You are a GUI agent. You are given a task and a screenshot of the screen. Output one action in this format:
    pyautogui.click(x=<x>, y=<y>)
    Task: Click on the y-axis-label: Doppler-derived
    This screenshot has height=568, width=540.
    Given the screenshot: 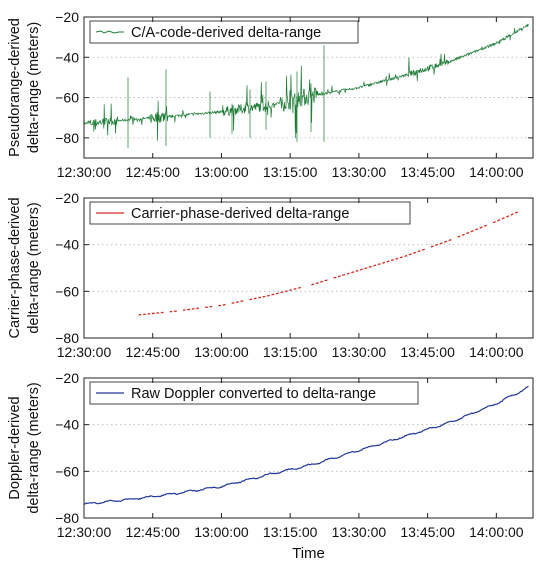 What is the action you would take?
    pyautogui.click(x=15, y=447)
    